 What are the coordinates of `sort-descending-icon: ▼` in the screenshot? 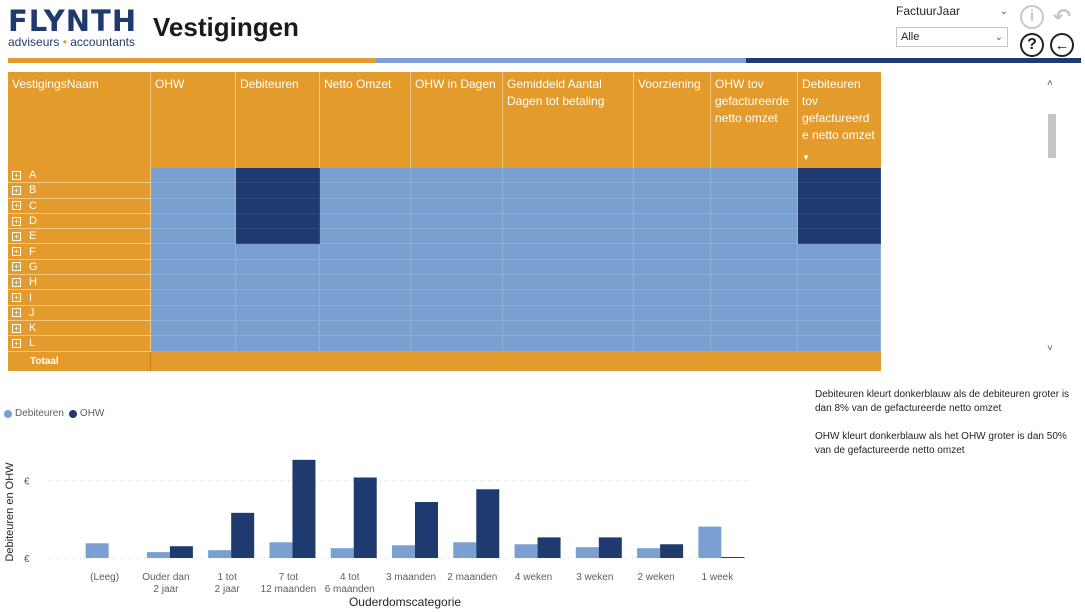 It's located at (806, 157).